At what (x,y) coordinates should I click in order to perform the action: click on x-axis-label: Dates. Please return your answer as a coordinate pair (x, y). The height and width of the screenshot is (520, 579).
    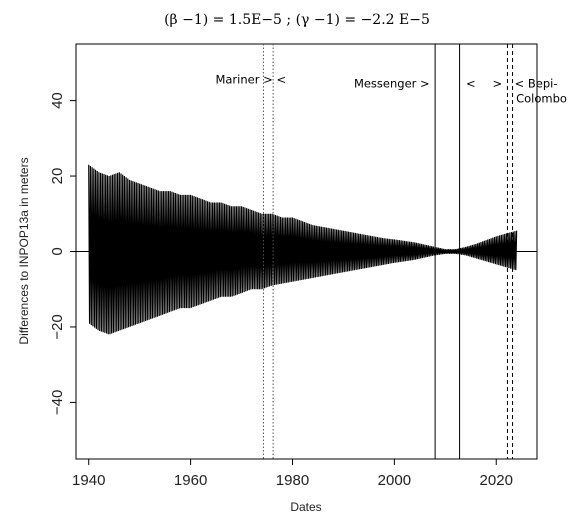
    Looking at the image, I should click on (305, 507).